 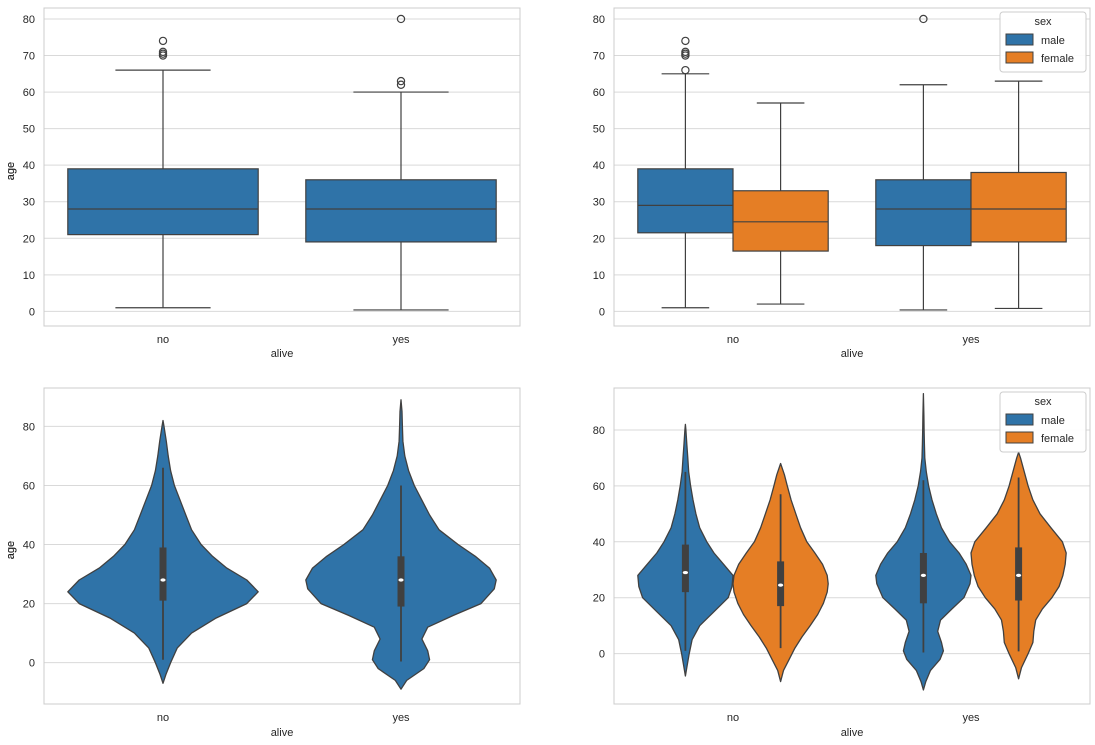 I want to click on box-yes, so click(x=401, y=211).